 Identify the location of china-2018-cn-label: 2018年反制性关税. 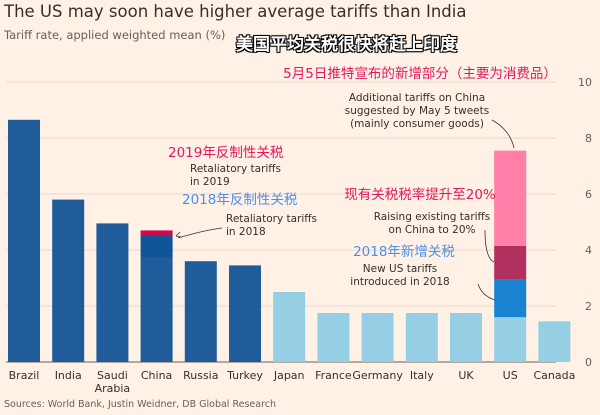
(240, 200).